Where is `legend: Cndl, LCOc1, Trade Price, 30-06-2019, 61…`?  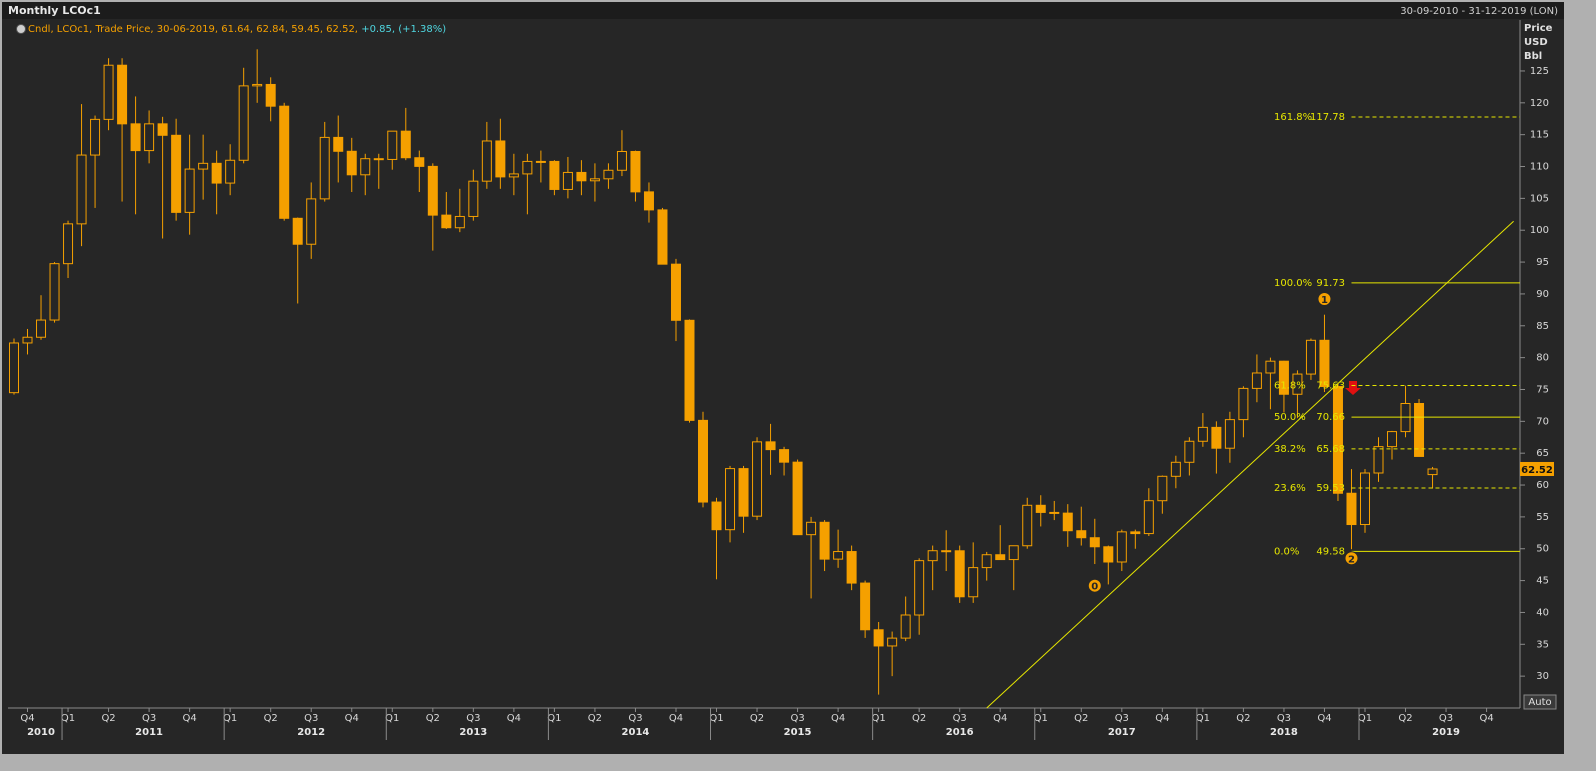
legend: Cndl, LCOc1, Trade Price, 30-06-2019, 61… is located at coordinates (237, 29).